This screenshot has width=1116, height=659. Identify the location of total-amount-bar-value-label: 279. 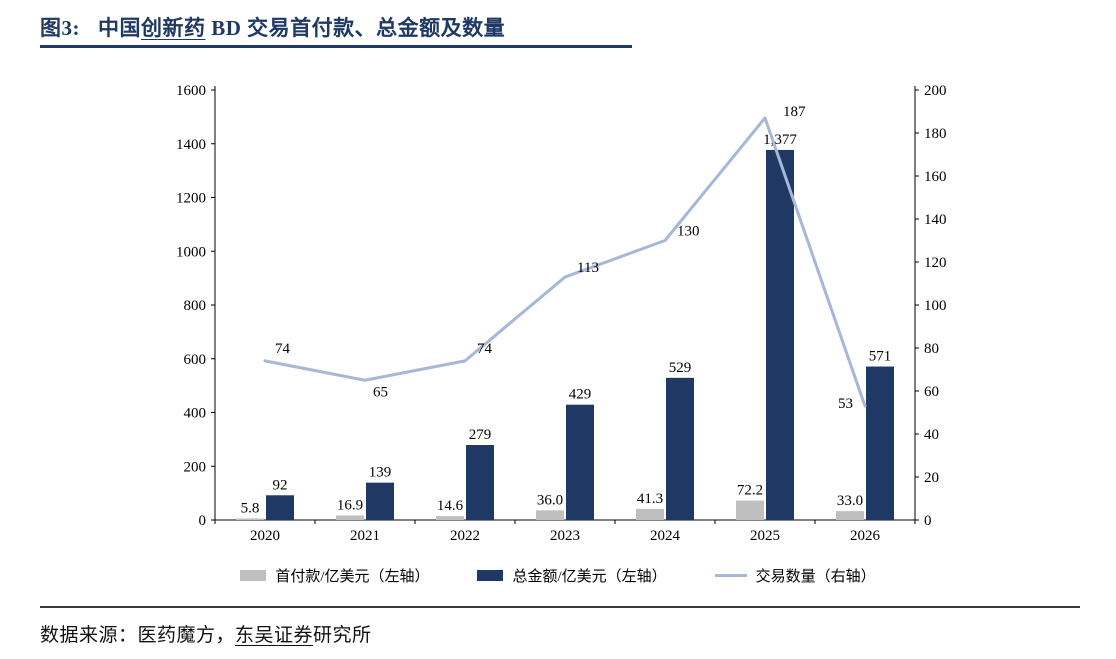
(480, 435).